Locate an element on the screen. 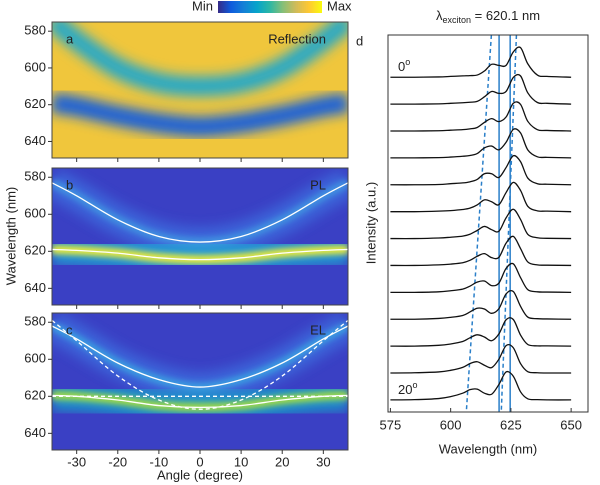 The image size is (600, 485). chart-title: λexciton = 620.1 nm is located at coordinates (488, 16).